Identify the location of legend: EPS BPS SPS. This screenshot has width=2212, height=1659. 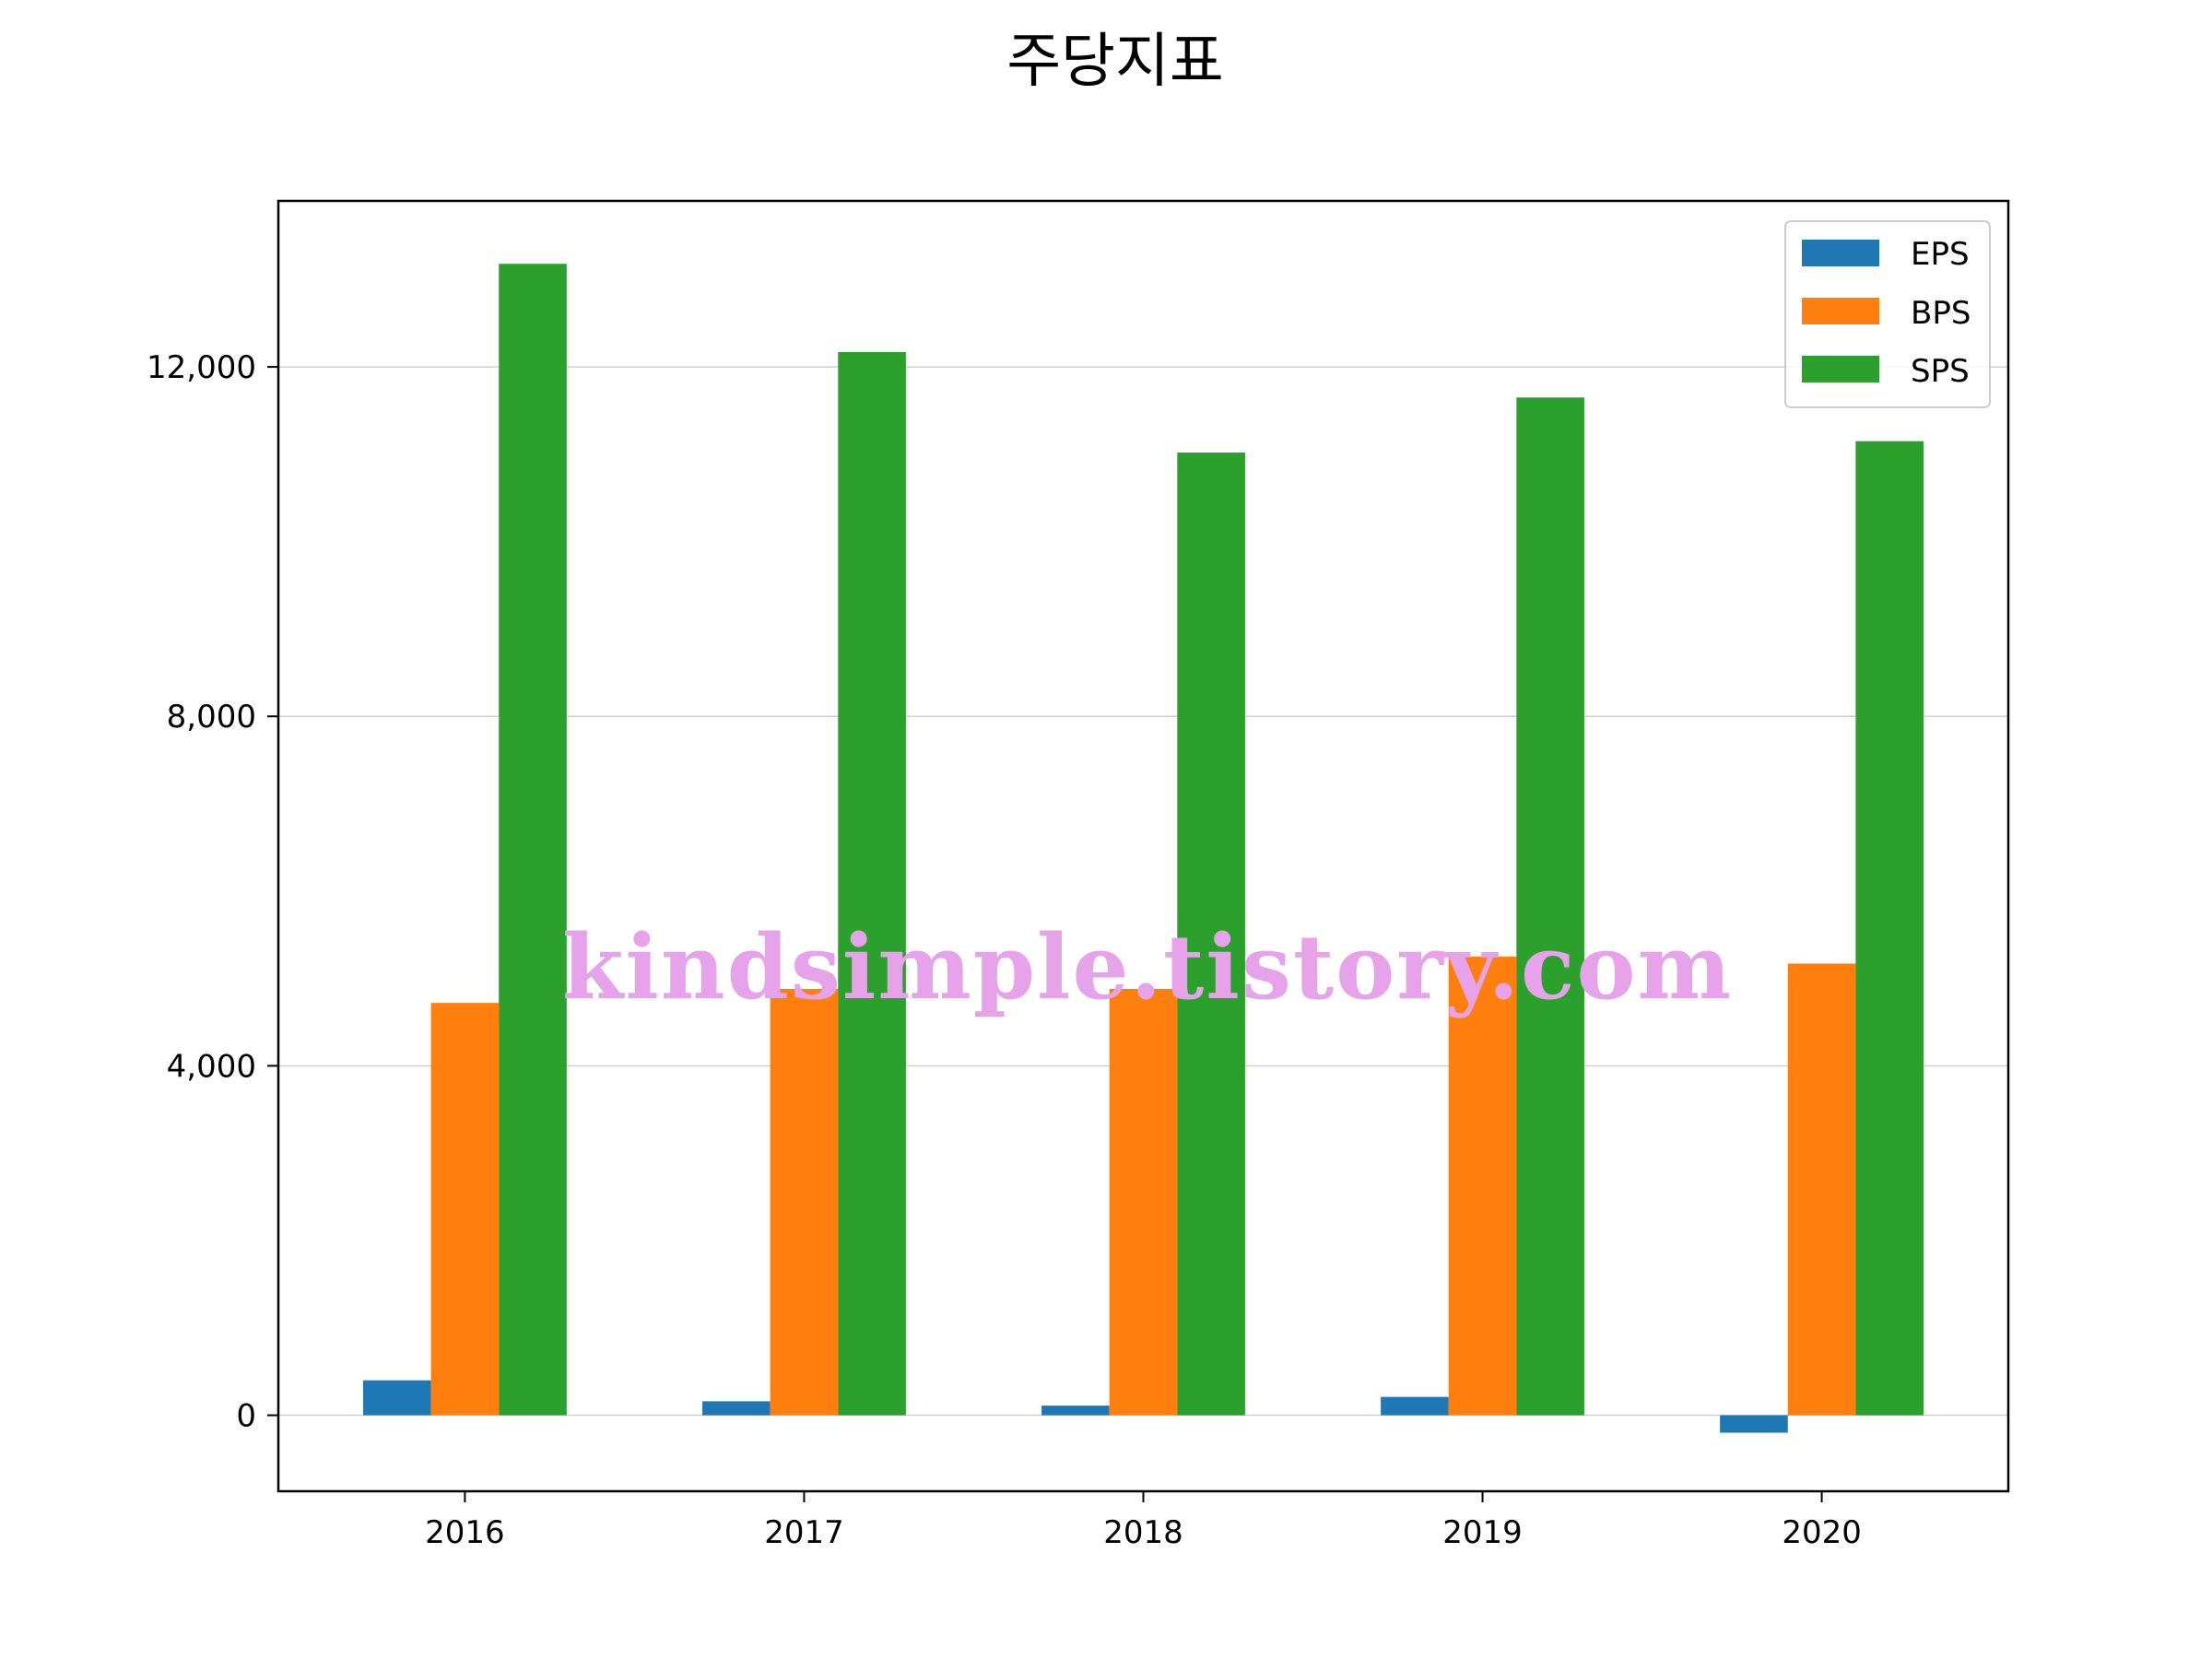
(1887, 314).